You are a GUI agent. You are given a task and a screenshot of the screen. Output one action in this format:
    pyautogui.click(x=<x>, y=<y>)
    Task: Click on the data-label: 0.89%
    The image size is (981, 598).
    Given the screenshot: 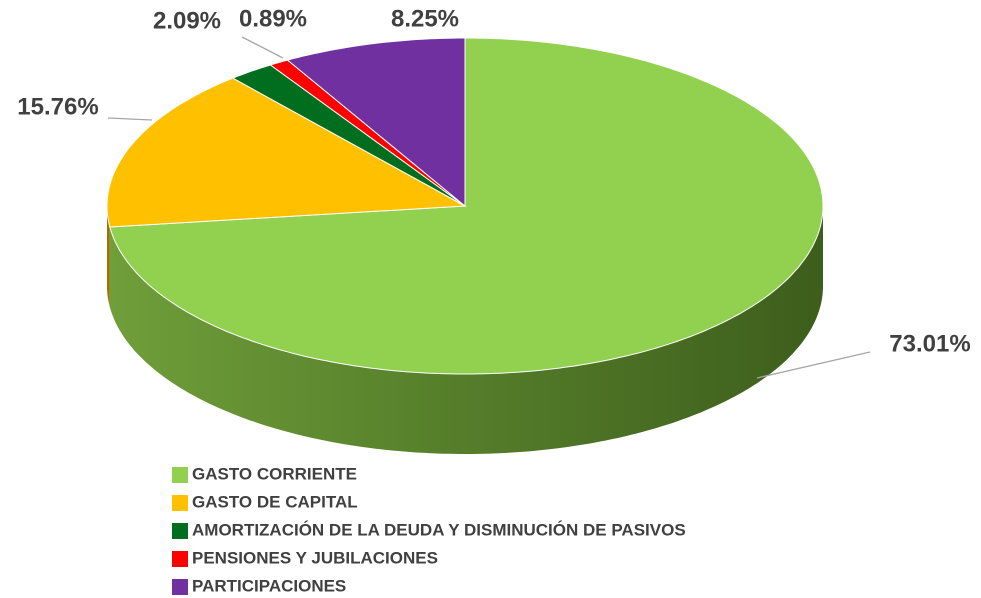 What is the action you would take?
    pyautogui.click(x=273, y=18)
    